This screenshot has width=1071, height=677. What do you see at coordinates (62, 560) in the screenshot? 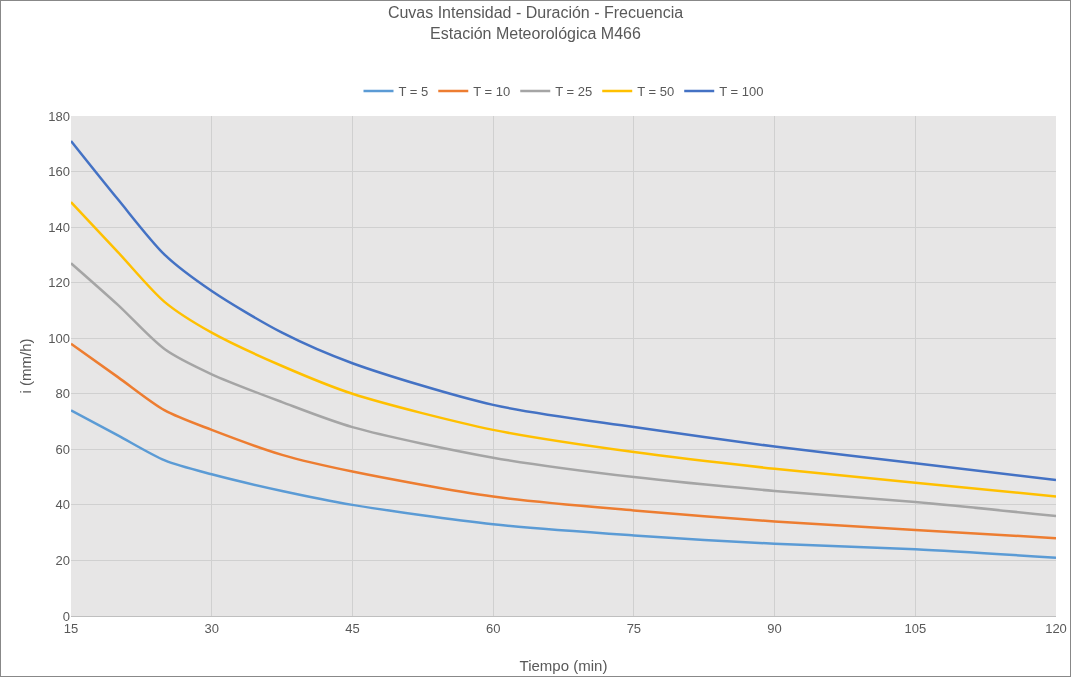
I see `y-tick-label: 20` at bounding box center [62, 560].